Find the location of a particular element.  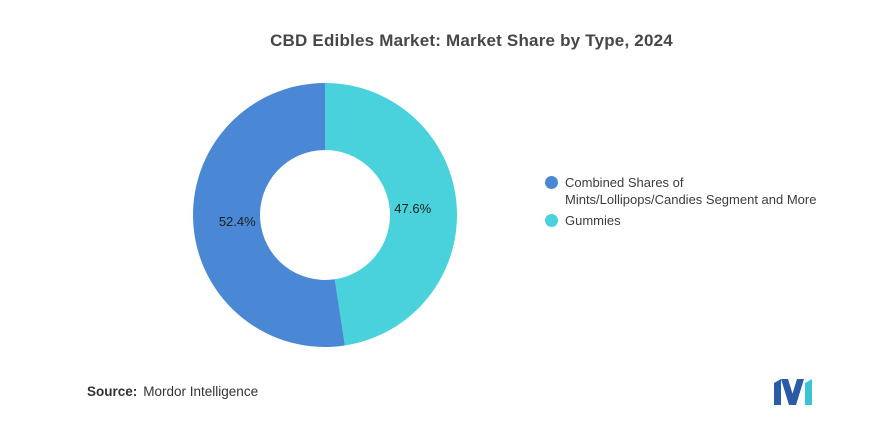

logo-mark-icon is located at coordinates (793, 392).